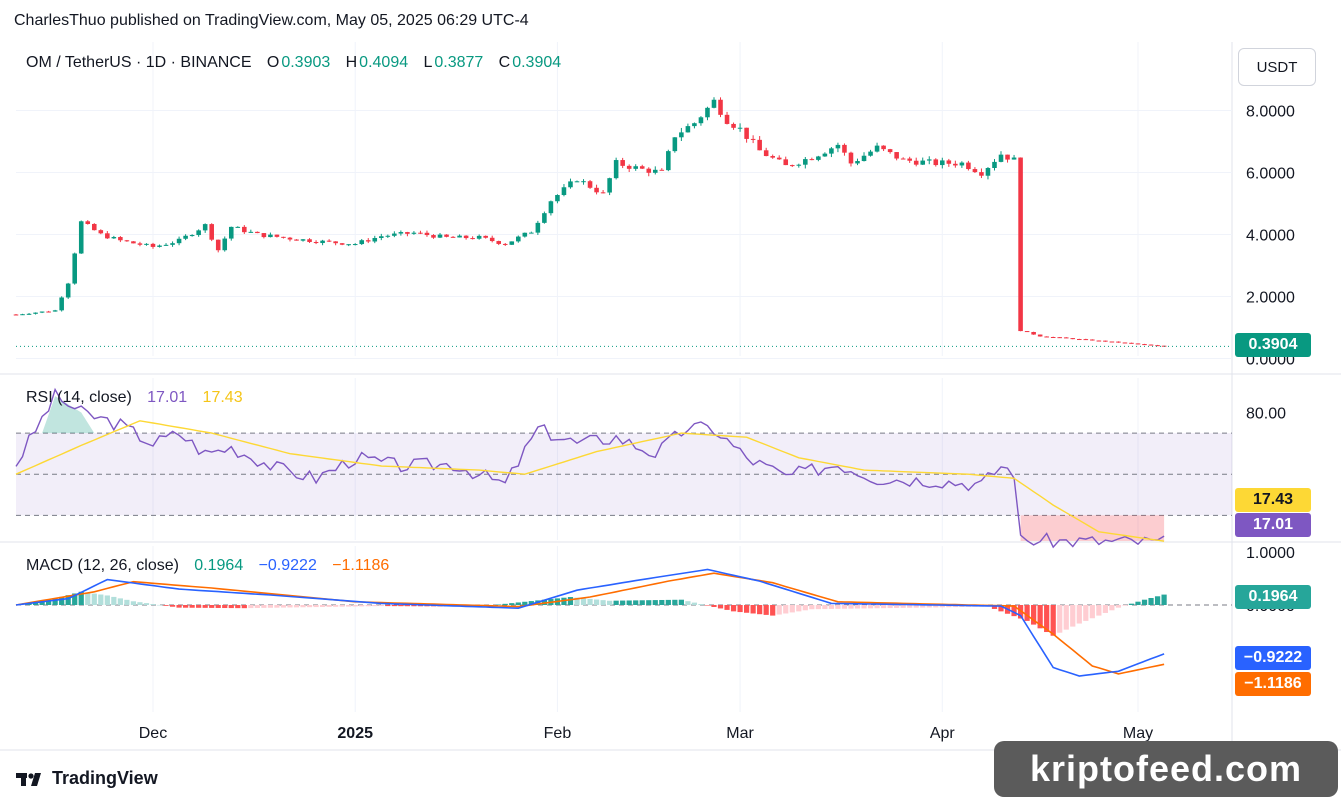 The image size is (1341, 805). Describe the element at coordinates (139, 62) in the screenshot. I see `symbol-label: OM / TetherUS · 1D · BINANCE` at that location.